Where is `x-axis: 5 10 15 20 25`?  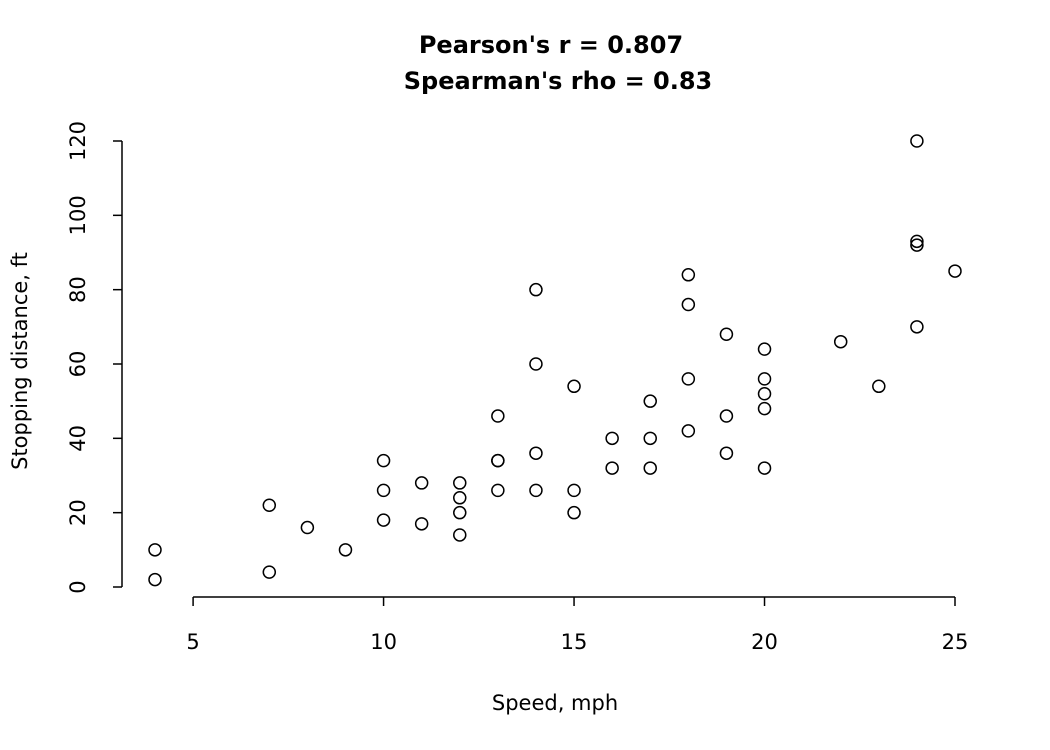 x-axis: 5 10 15 20 25 is located at coordinates (577, 625).